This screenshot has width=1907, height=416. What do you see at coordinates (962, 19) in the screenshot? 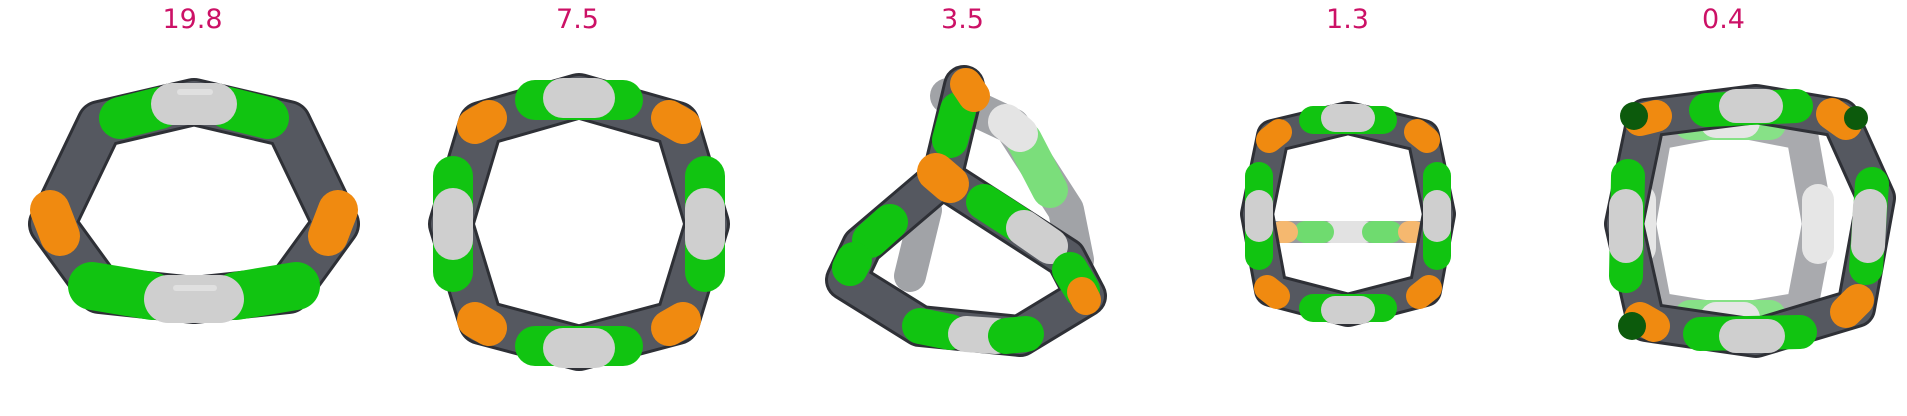
I see `panel-label-3: 3.5` at bounding box center [962, 19].